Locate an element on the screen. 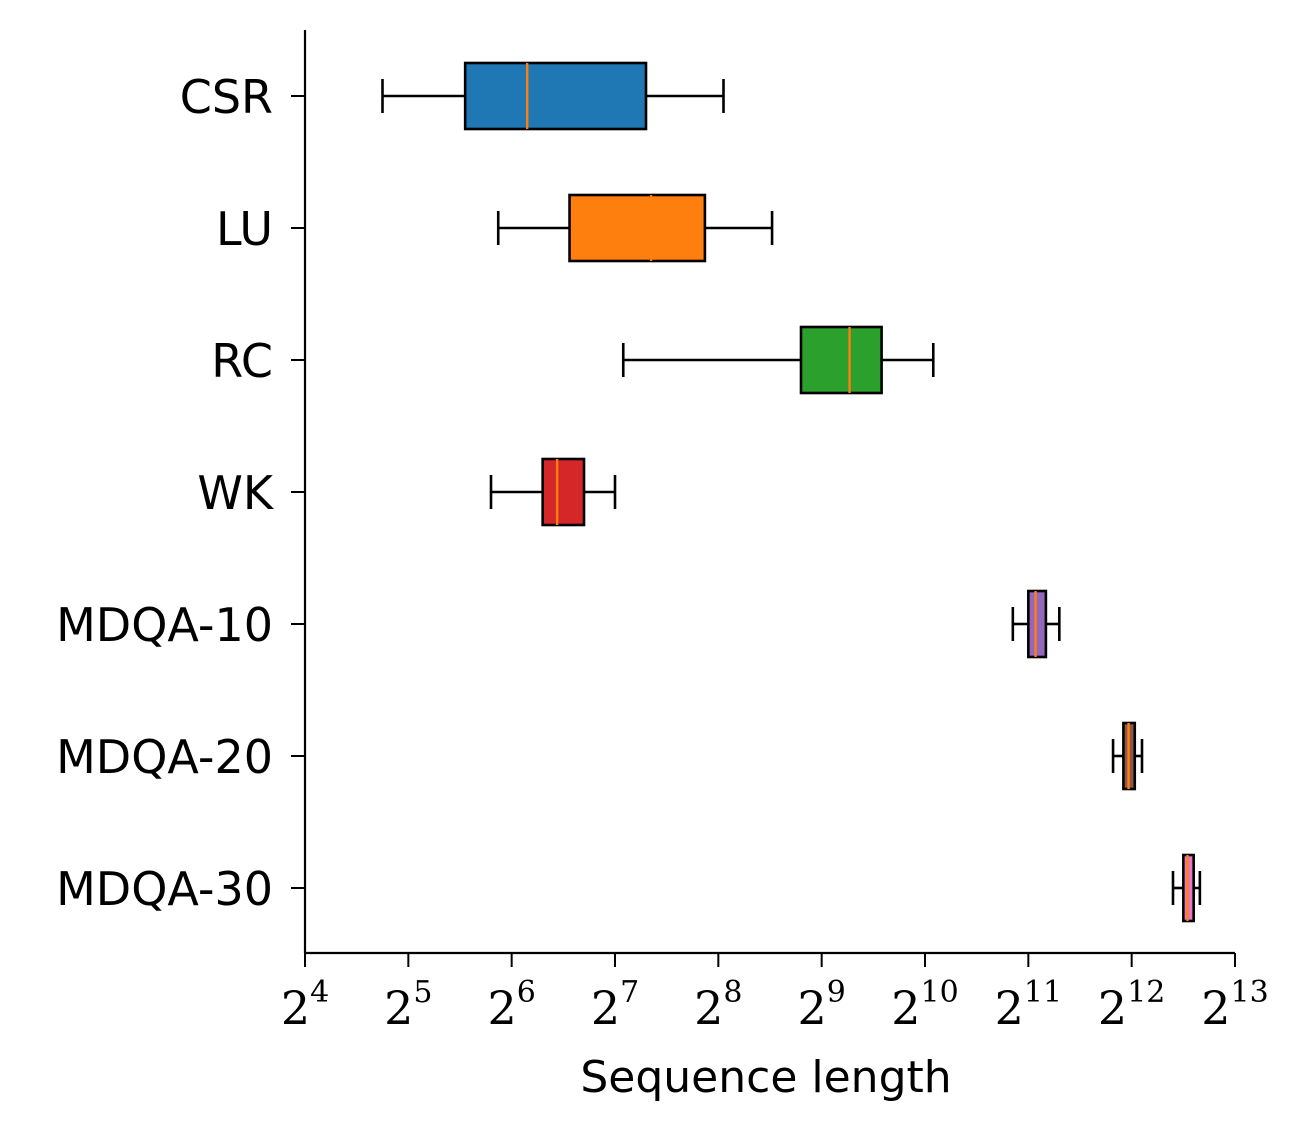 The width and height of the screenshot is (1300, 1133). x-tick-label: 213 is located at coordinates (1234, 1005).